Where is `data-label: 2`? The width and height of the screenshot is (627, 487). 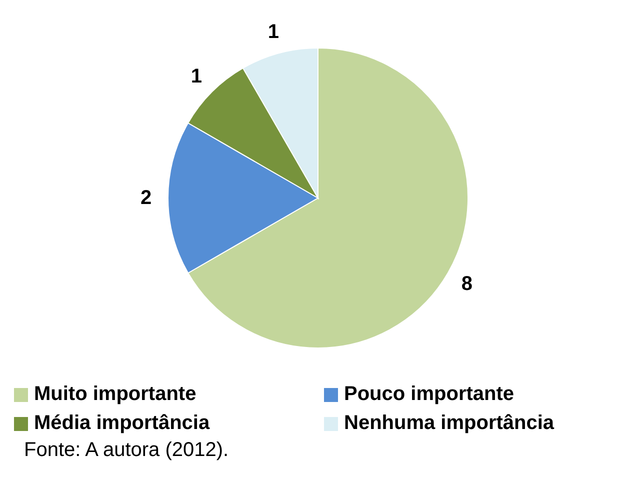 data-label: 2 is located at coordinates (146, 198).